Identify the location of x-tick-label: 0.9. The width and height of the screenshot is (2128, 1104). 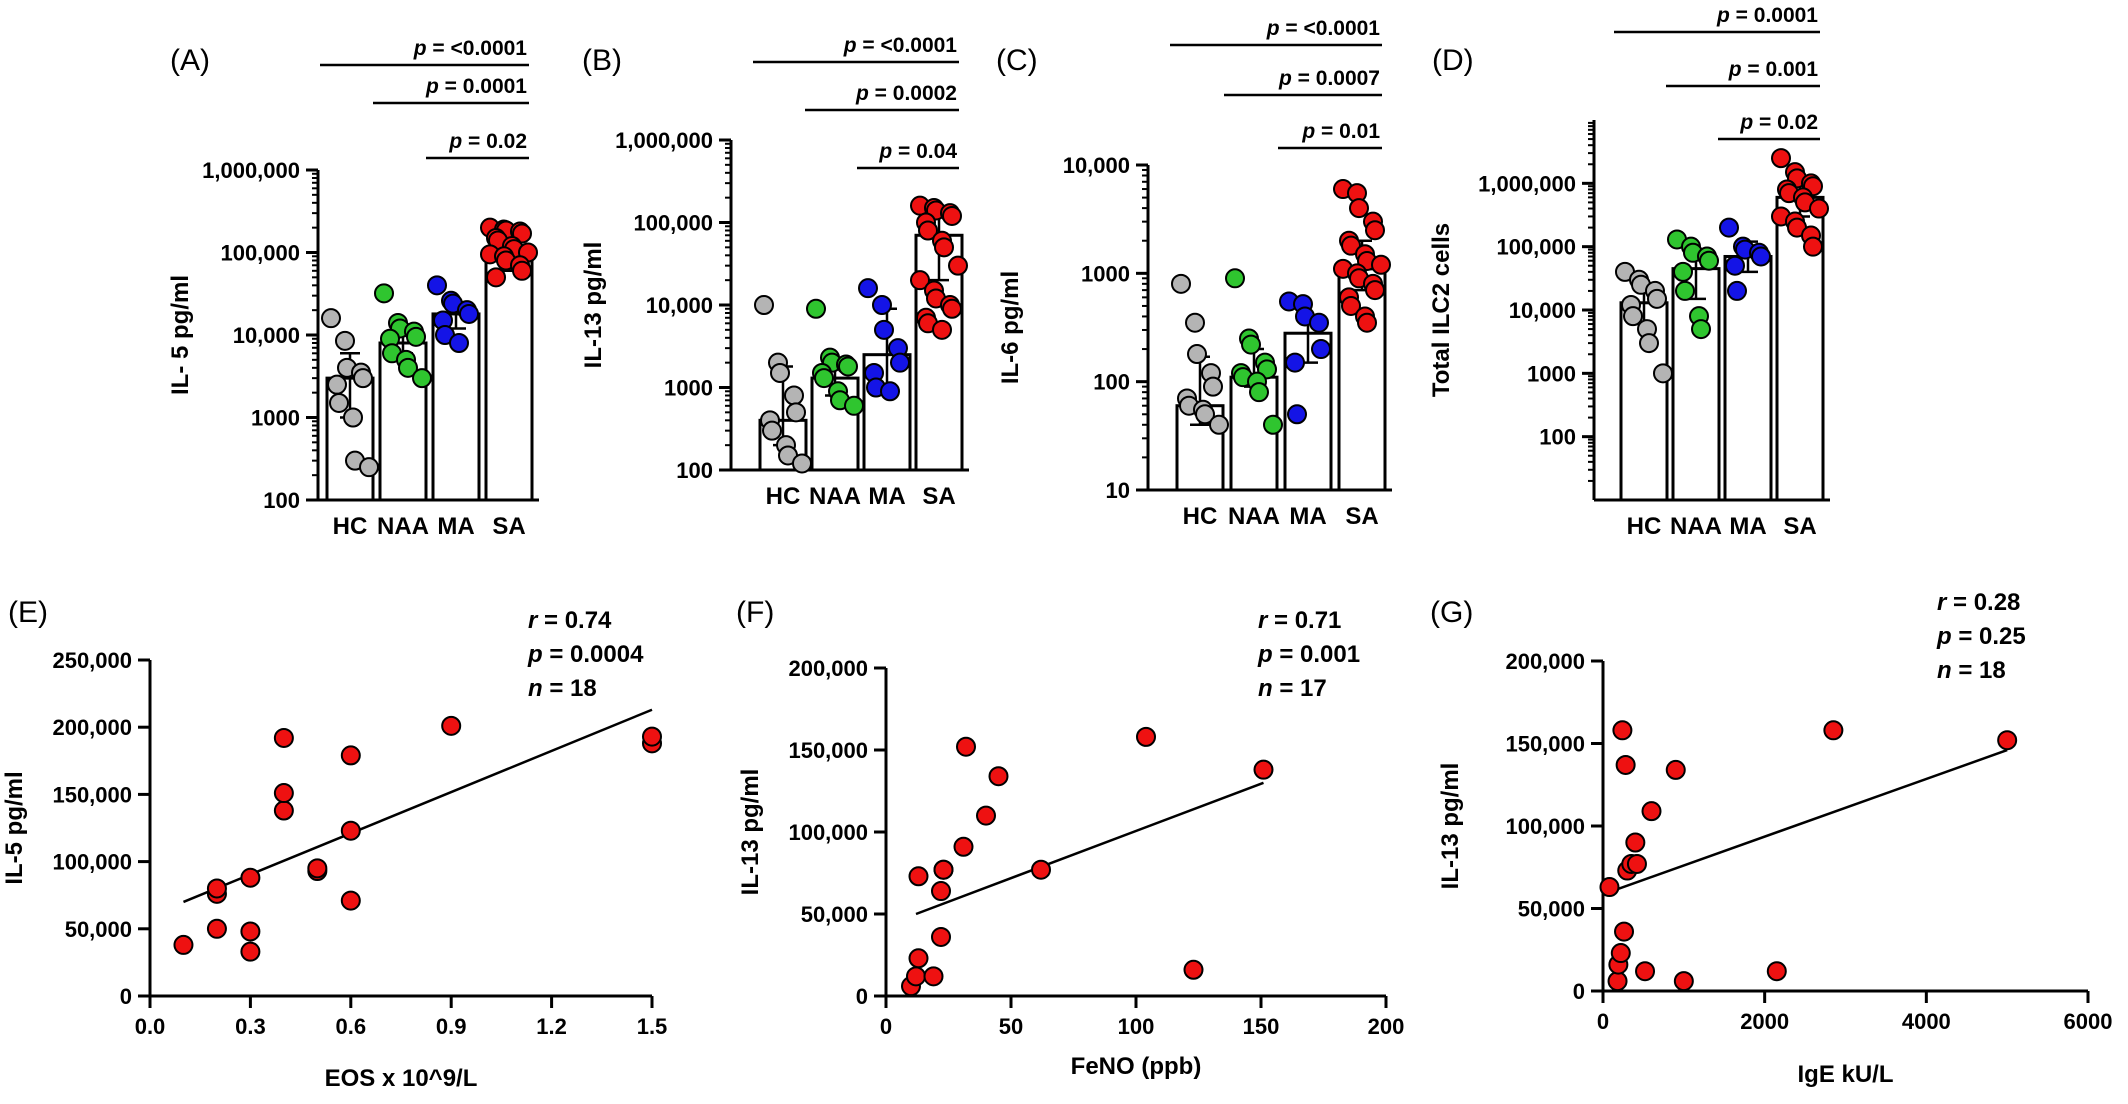
(451, 1026).